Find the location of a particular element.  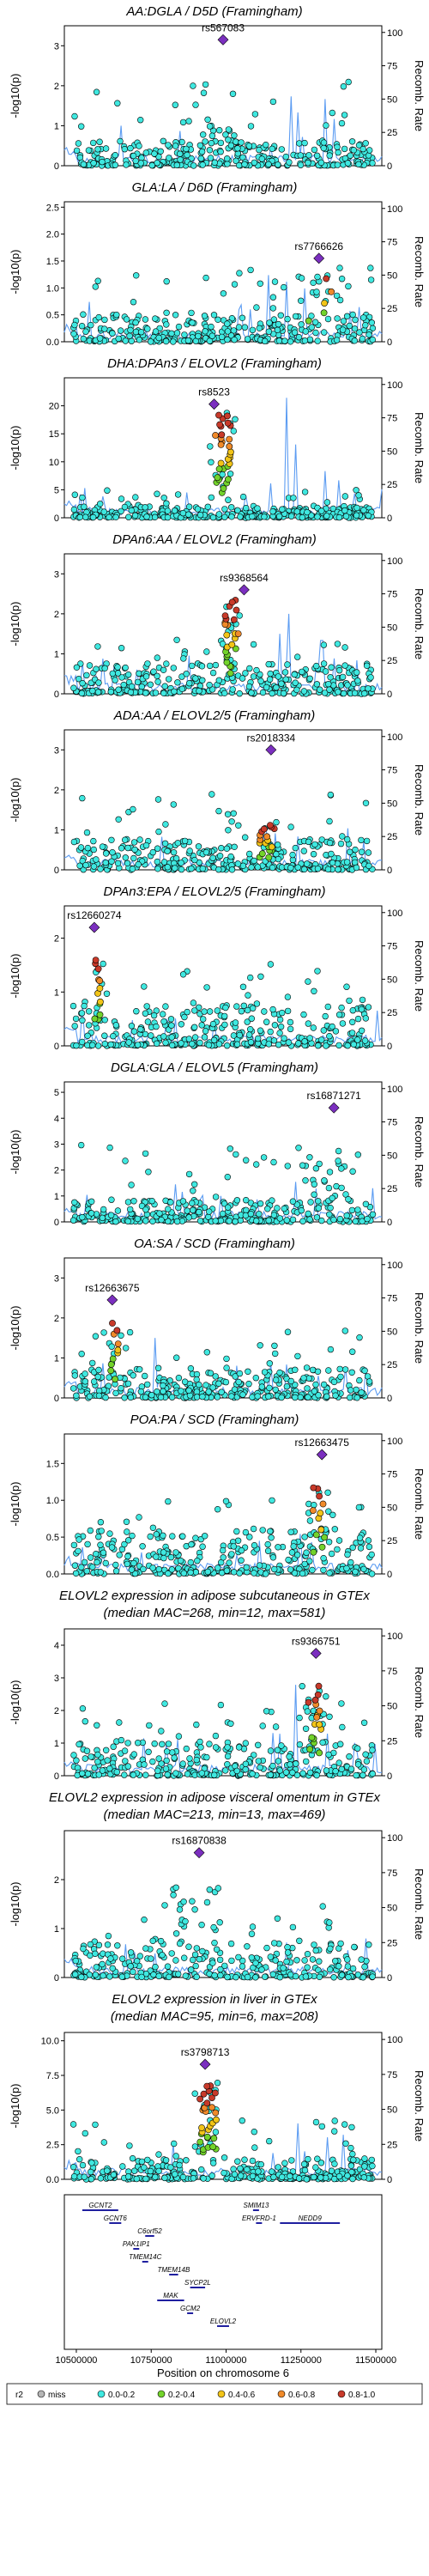

y2-tick-label: 75 is located at coordinates (392, 2075).